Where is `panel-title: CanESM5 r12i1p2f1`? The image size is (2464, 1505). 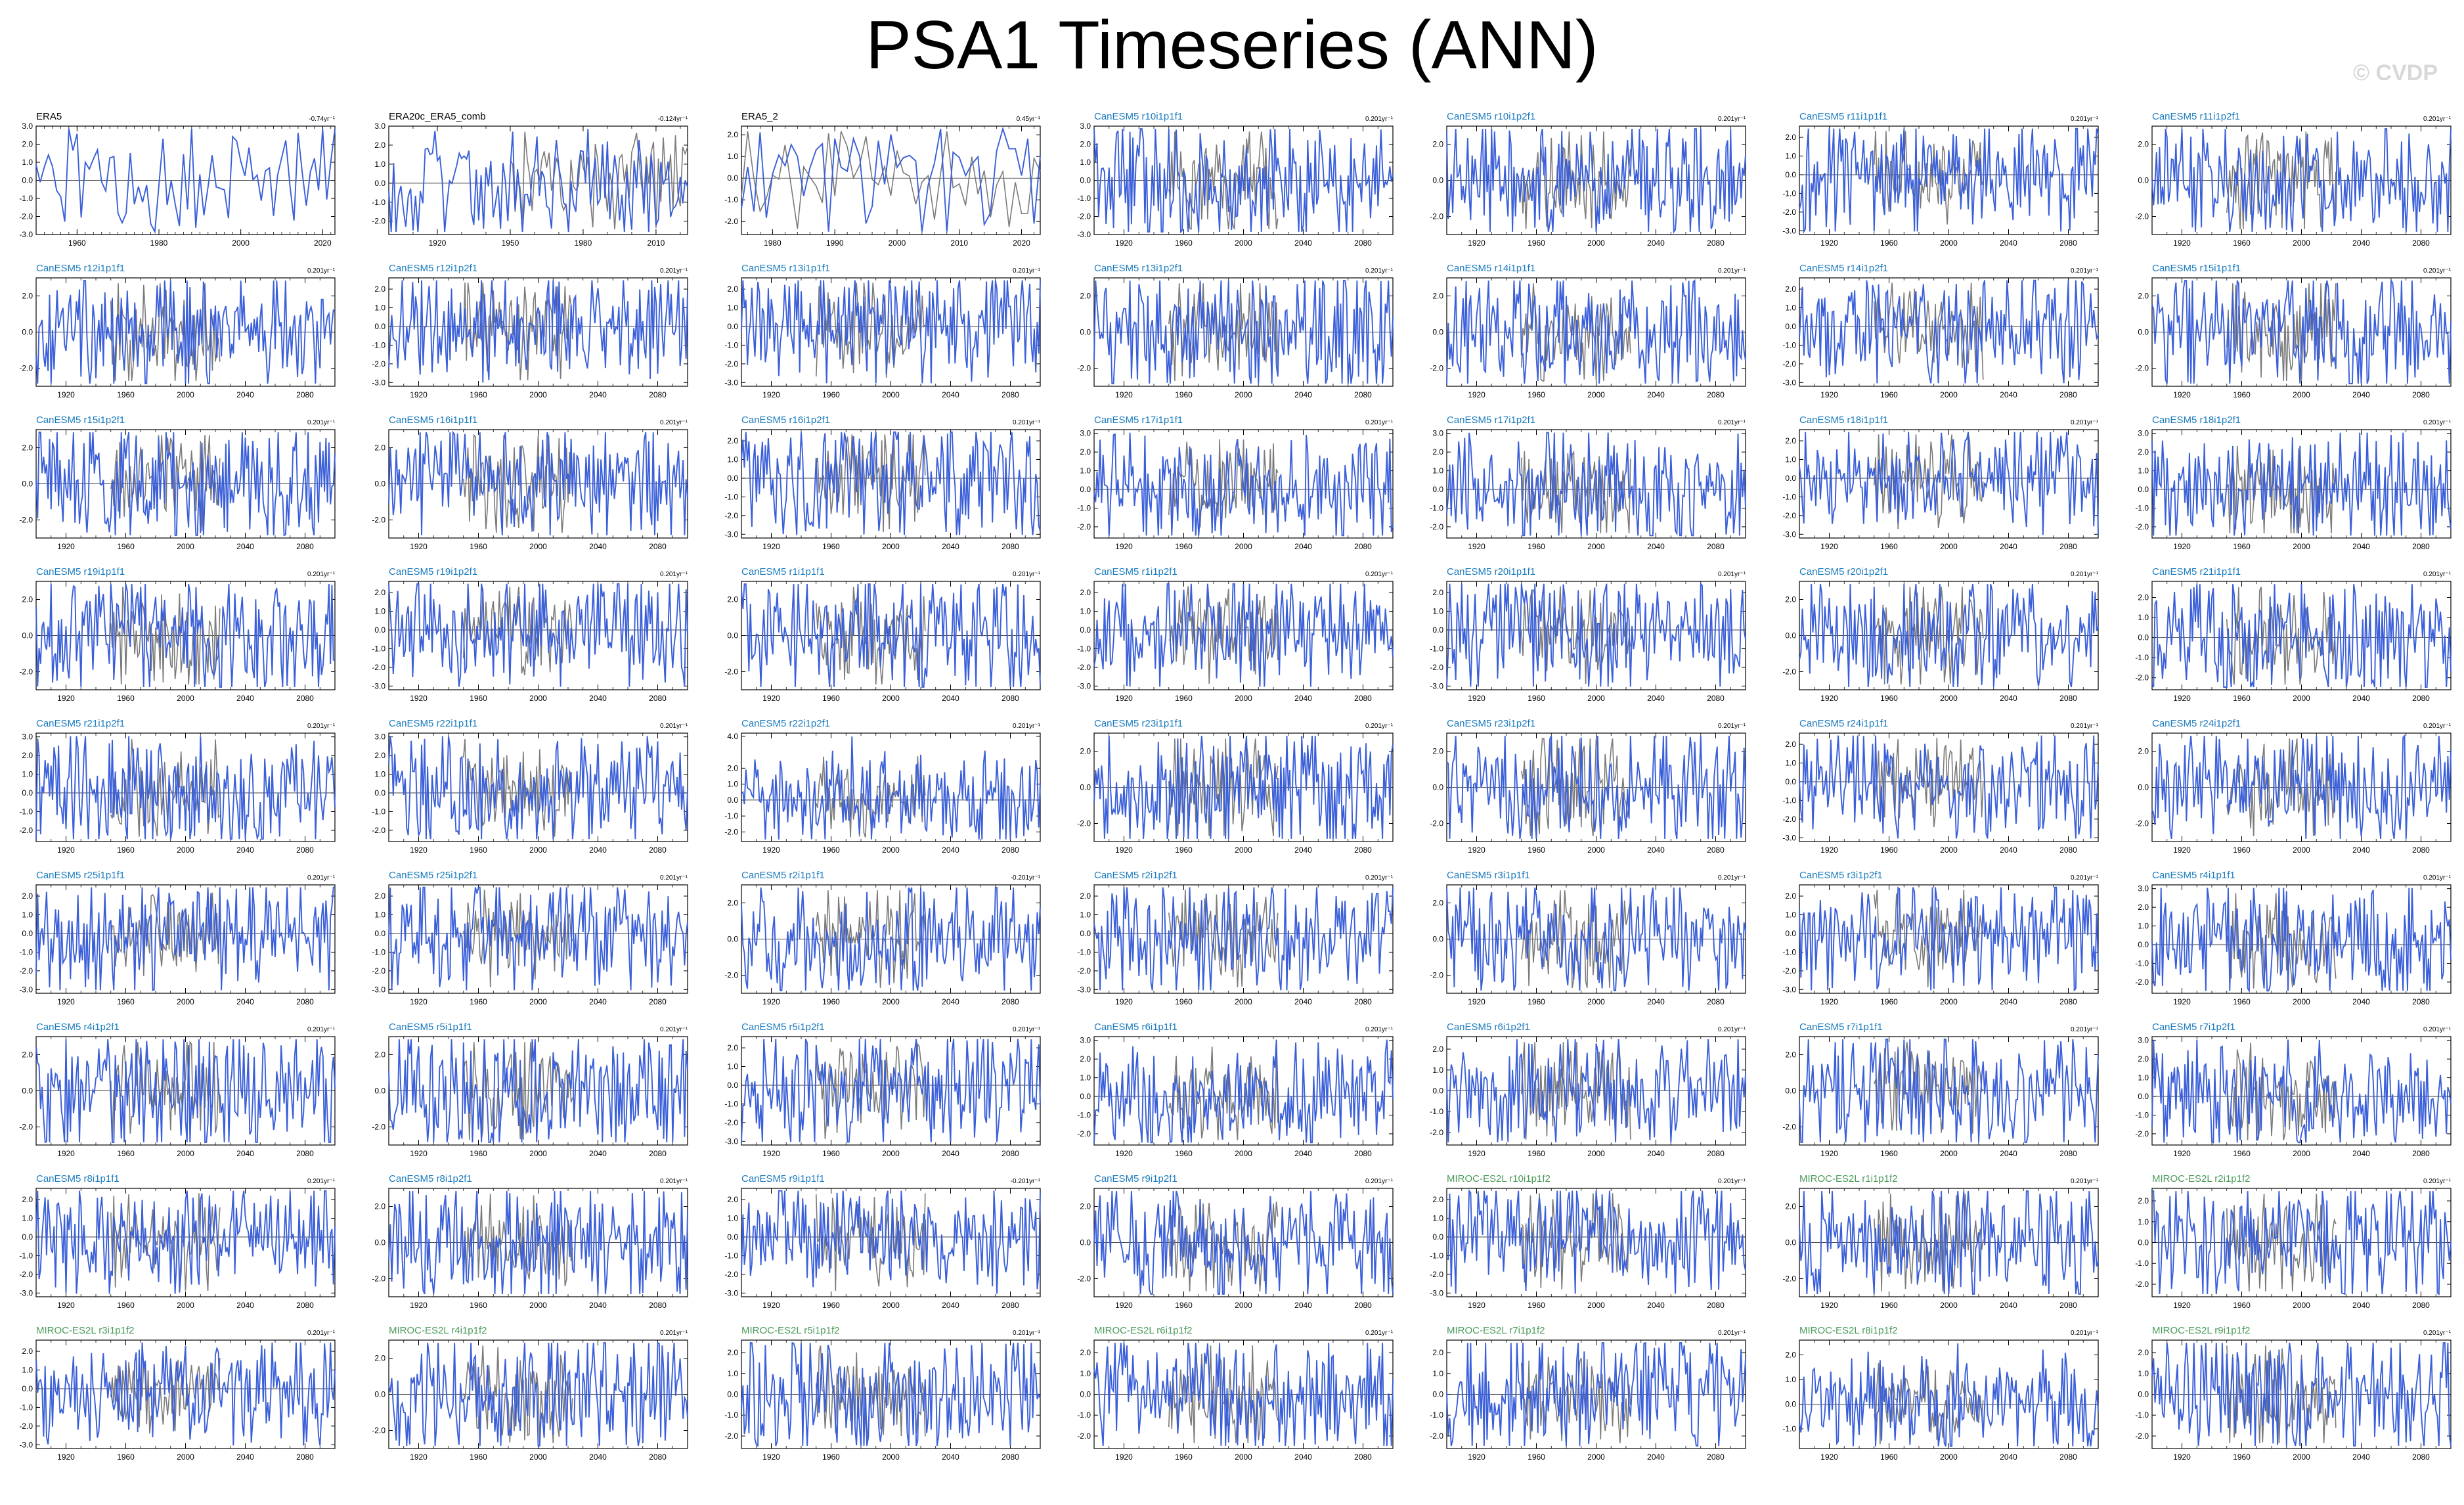
panel-title: CanESM5 r12i1p2f1 is located at coordinates (433, 268).